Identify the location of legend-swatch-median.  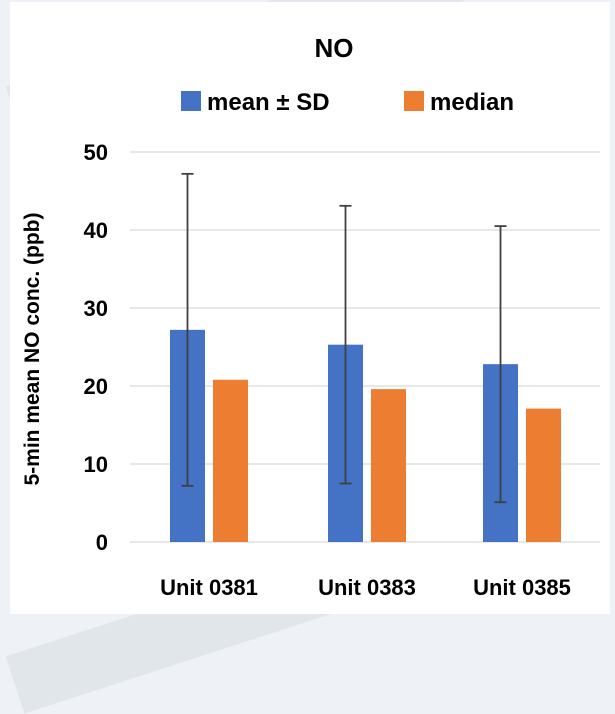
(414, 101).